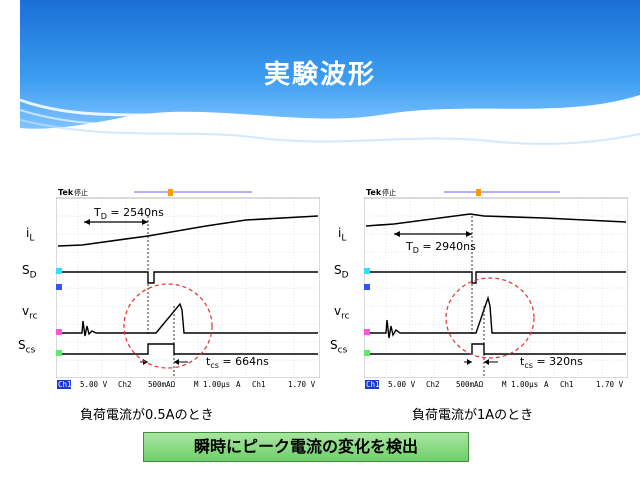 This screenshot has height=480, width=640. Describe the element at coordinates (29, 272) in the screenshot. I see `signal-label-sd: SD` at that location.